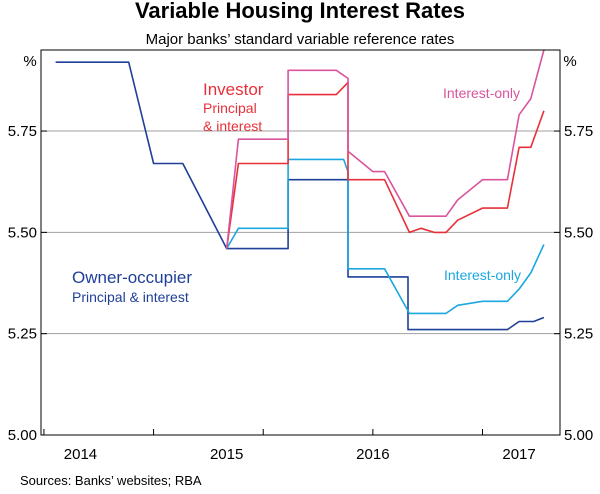 Image resolution: width=600 pixels, height=494 pixels. What do you see at coordinates (578, 435) in the screenshot?
I see `y-tick-label-right: 5.00` at bounding box center [578, 435].